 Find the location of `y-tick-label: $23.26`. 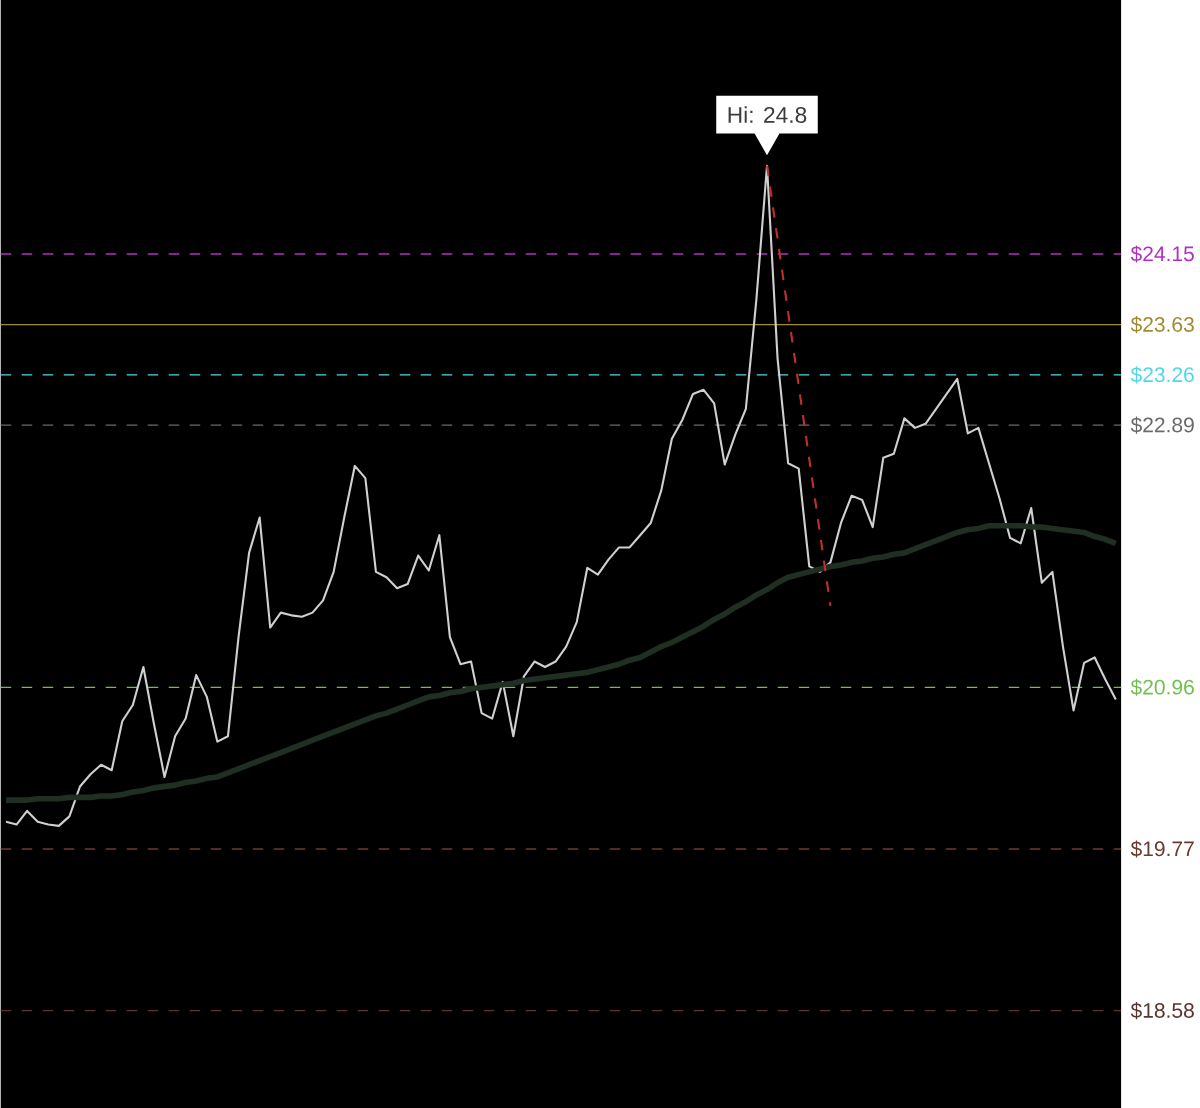

y-tick-label: $23.26 is located at coordinates (1162, 375).